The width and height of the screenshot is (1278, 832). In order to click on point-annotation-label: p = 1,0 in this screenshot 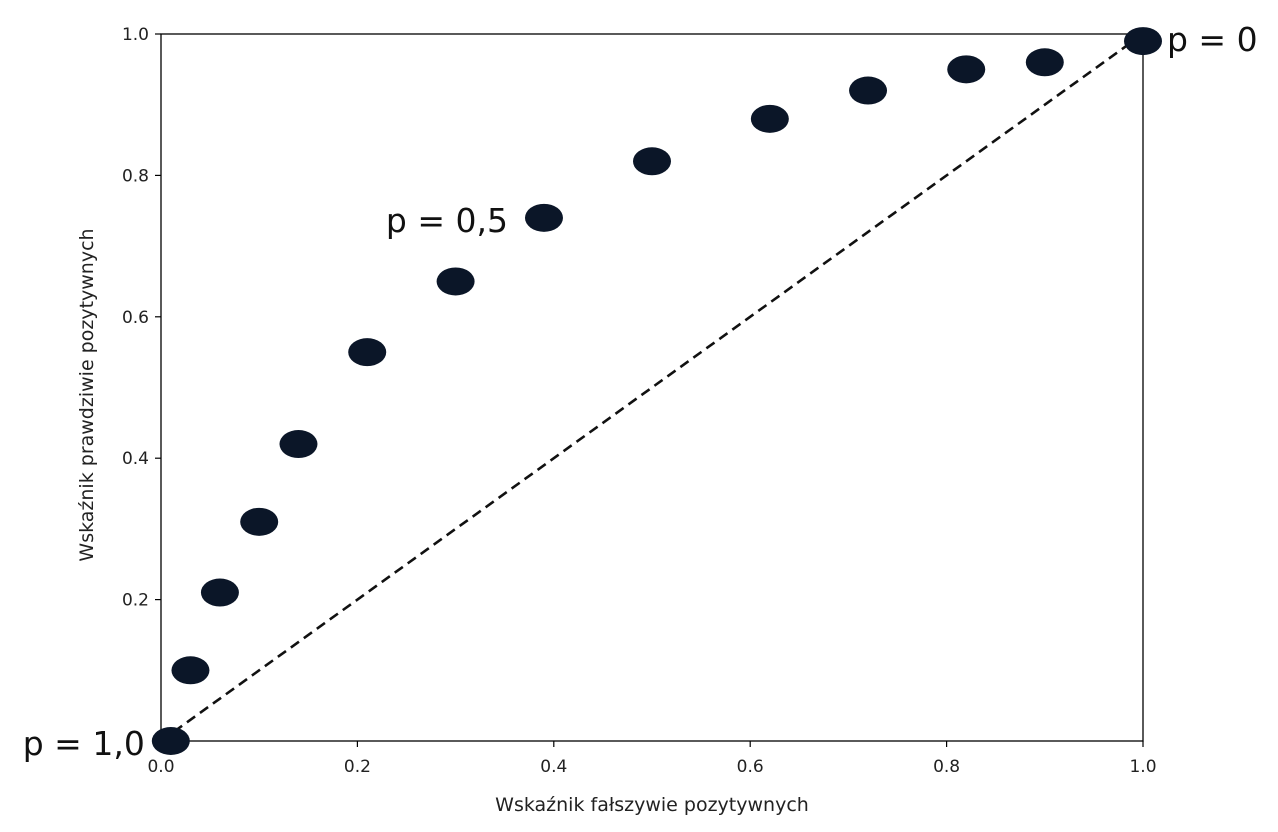, I will do `click(84, 743)`.